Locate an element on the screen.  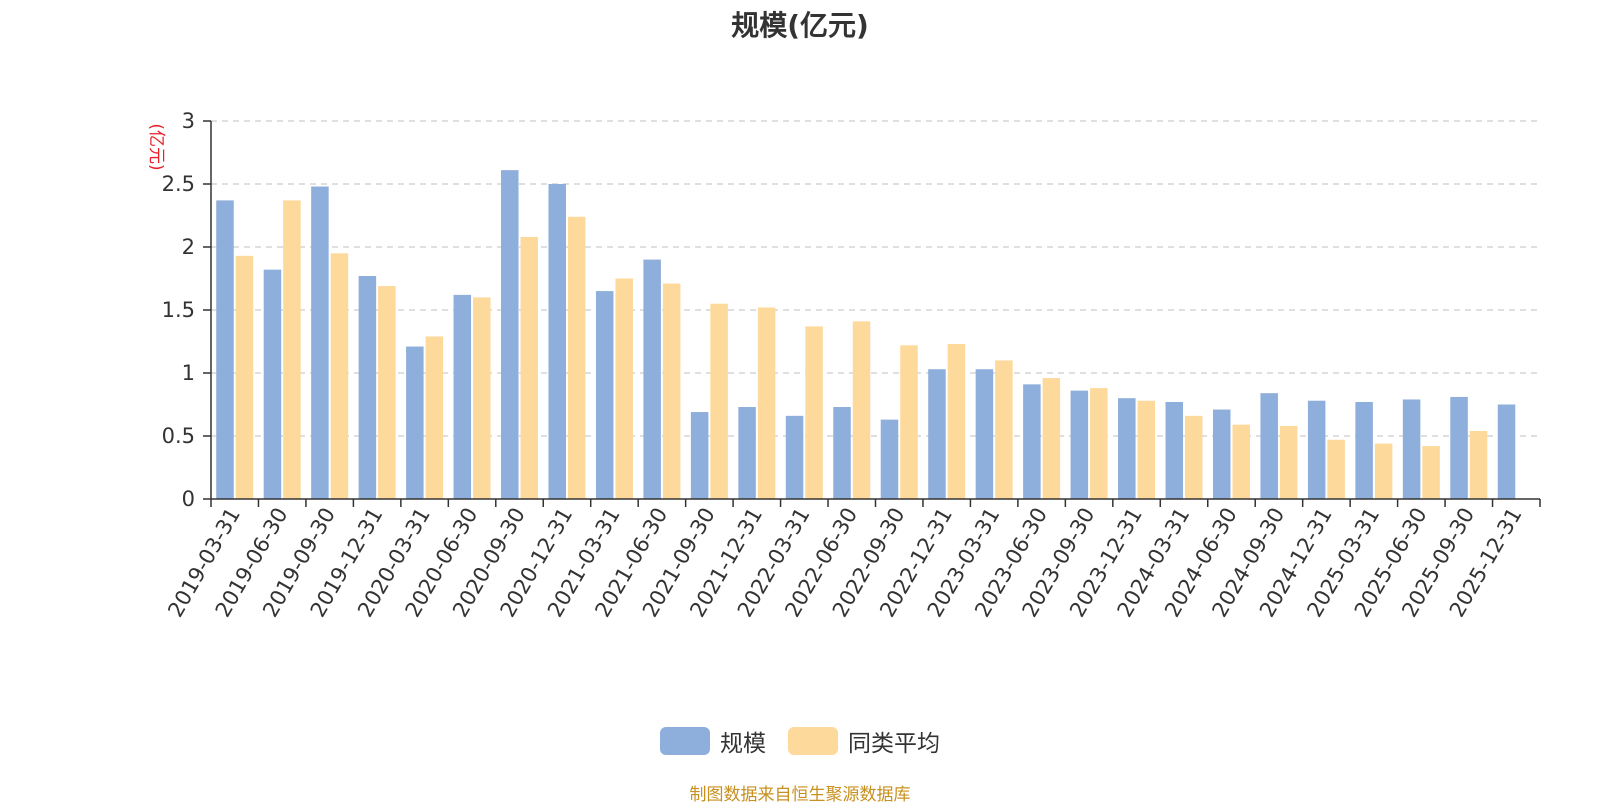
source-note: 制图数据来自恒生聚源数据库 is located at coordinates (800, 795).